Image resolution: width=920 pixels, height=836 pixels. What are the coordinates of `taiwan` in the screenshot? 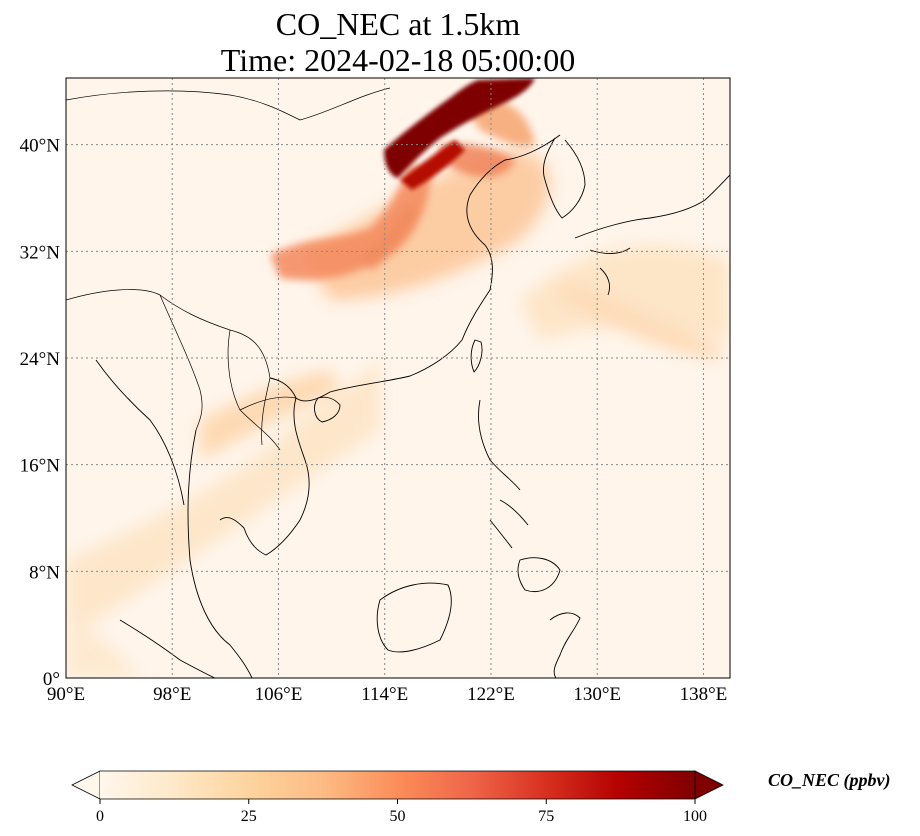 It's located at (476, 356).